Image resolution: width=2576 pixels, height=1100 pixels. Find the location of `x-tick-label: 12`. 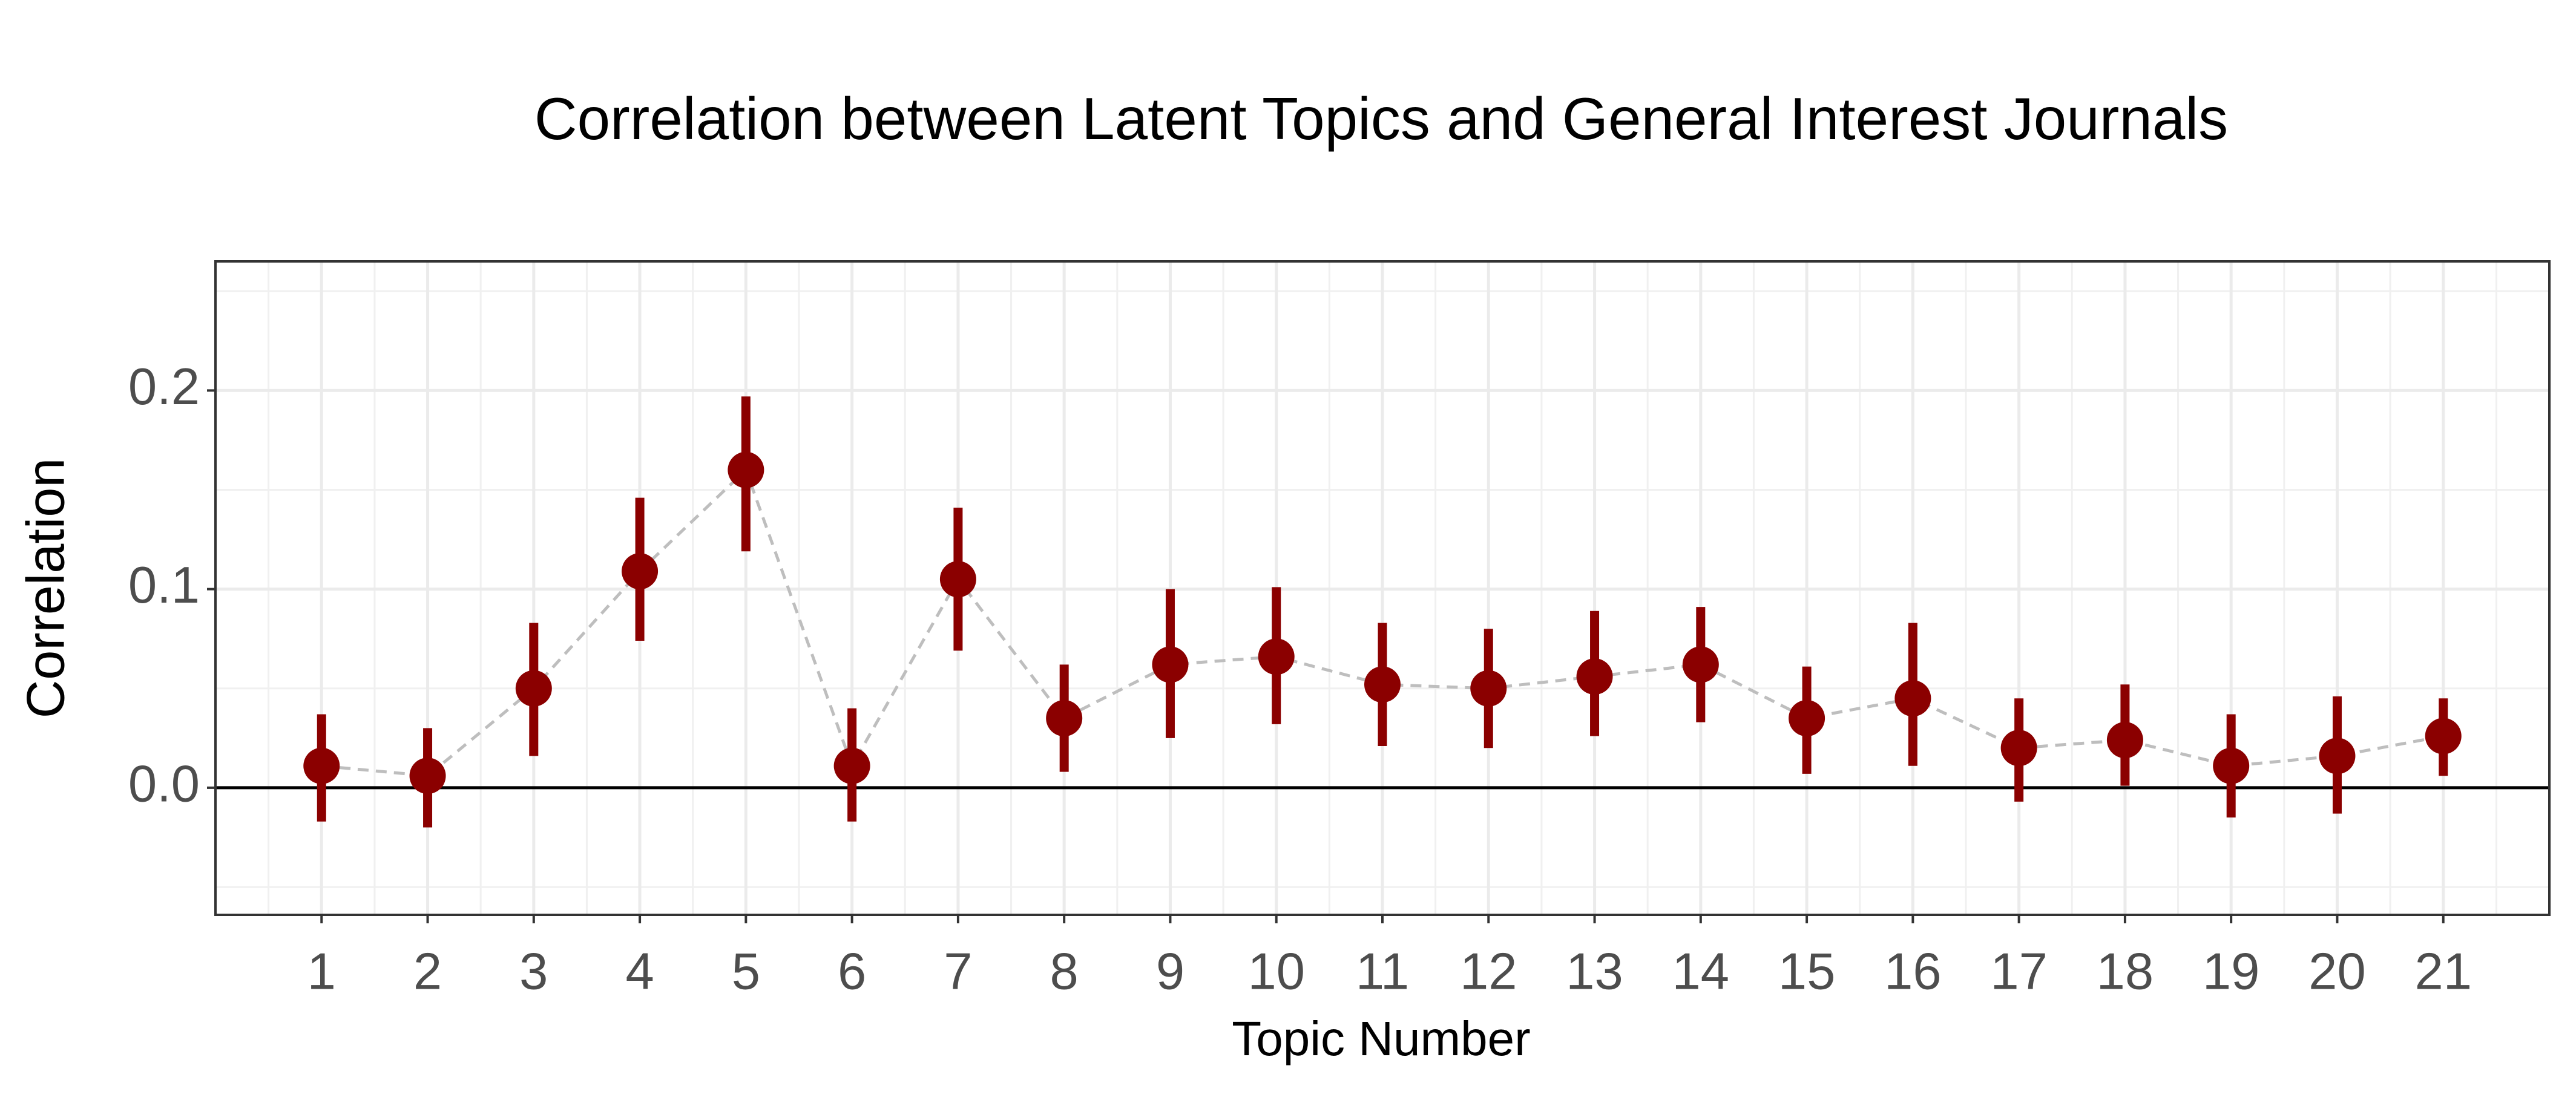

x-tick-label: 12 is located at coordinates (1488, 971).